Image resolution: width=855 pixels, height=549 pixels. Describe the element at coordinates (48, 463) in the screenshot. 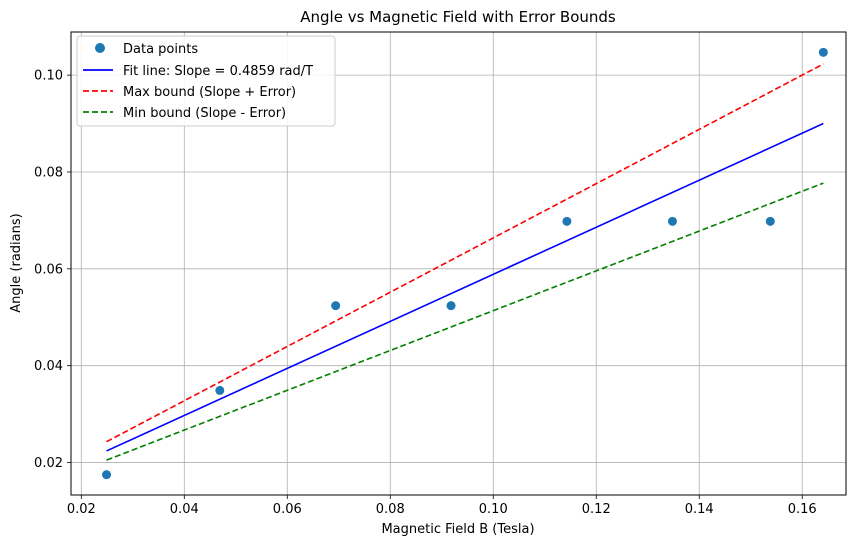

I see `y-tick-label: 0.02` at that location.